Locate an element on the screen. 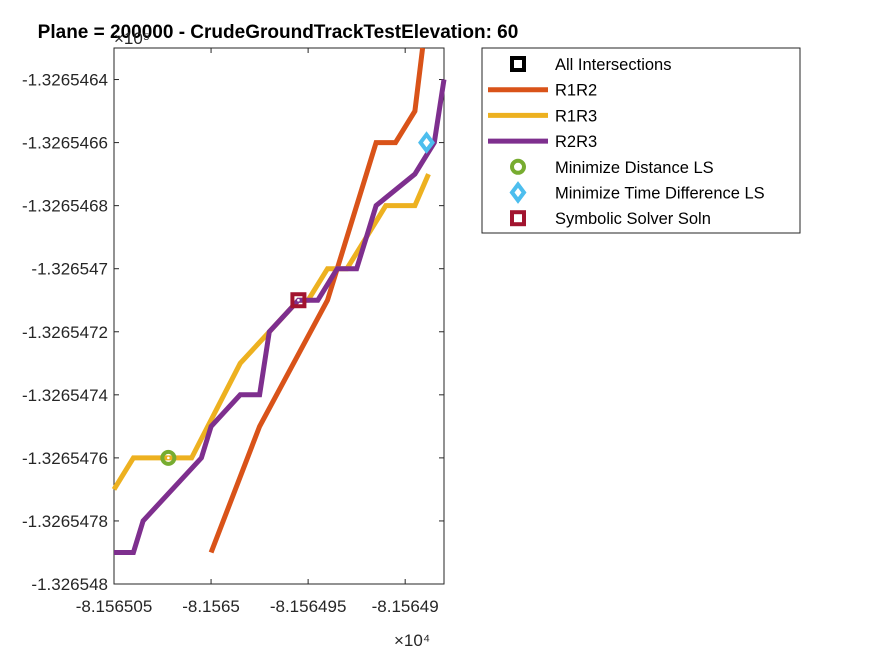 This screenshot has height=656, width=875. legend-entry: R1R3 is located at coordinates (542, 116).